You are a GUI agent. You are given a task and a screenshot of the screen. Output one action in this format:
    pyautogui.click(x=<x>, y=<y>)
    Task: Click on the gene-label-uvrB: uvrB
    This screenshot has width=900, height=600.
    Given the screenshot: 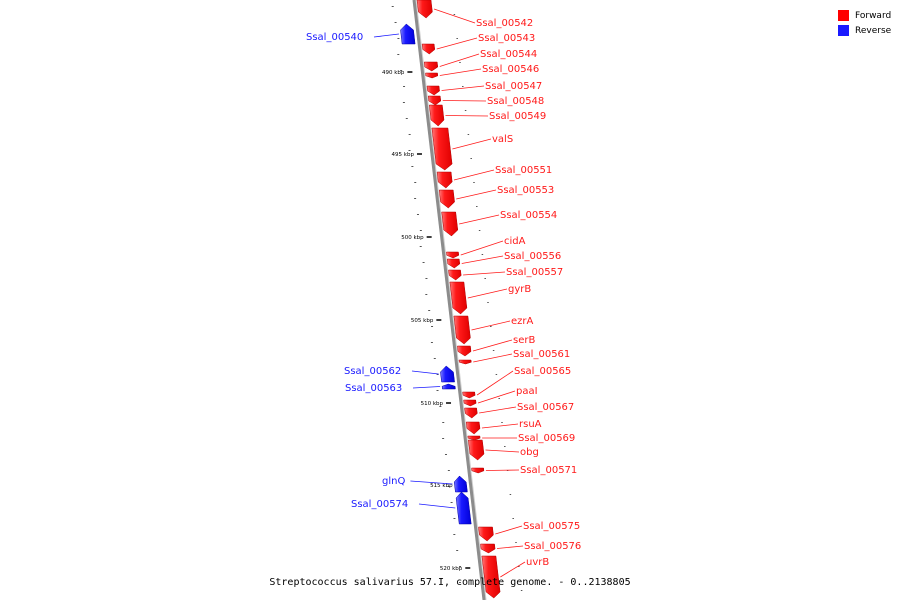 What is the action you would take?
    pyautogui.click(x=537, y=562)
    